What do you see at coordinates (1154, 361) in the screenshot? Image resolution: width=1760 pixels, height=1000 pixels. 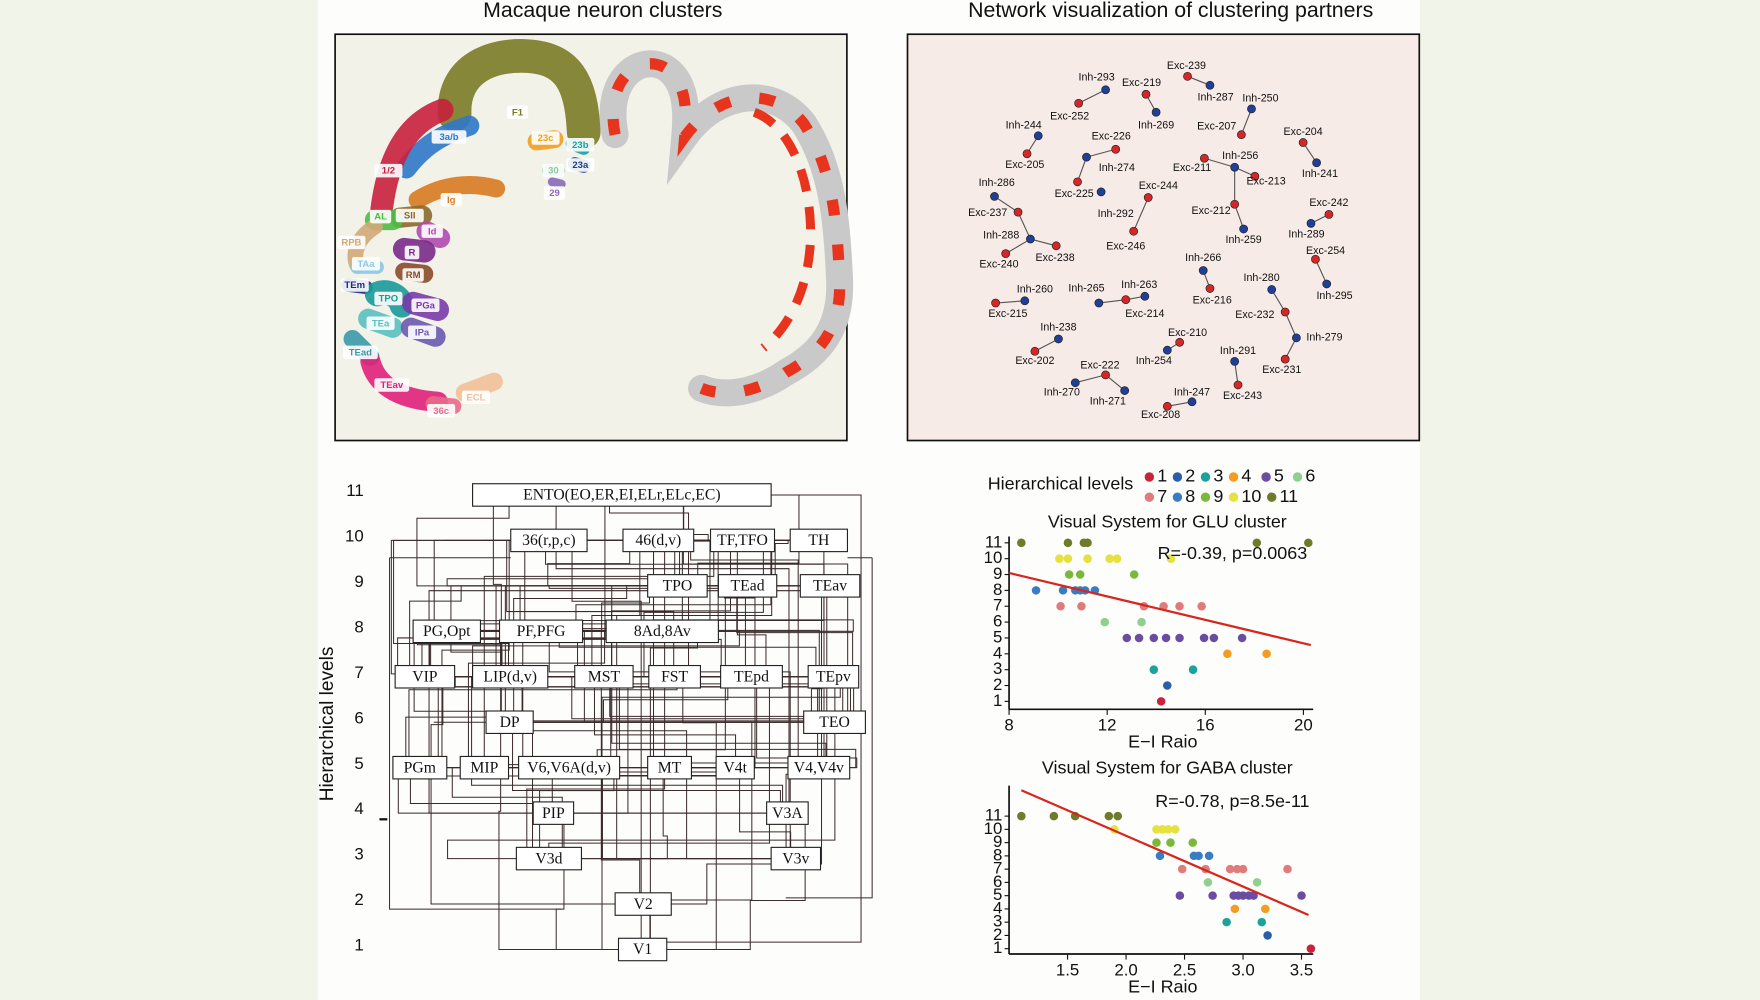 I see `node-label: Inh-254` at bounding box center [1154, 361].